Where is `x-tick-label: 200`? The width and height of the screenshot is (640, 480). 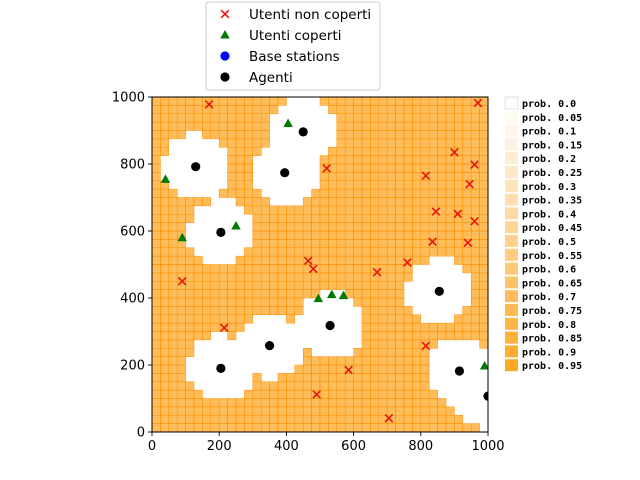
x-tick-label: 200 is located at coordinates (219, 446).